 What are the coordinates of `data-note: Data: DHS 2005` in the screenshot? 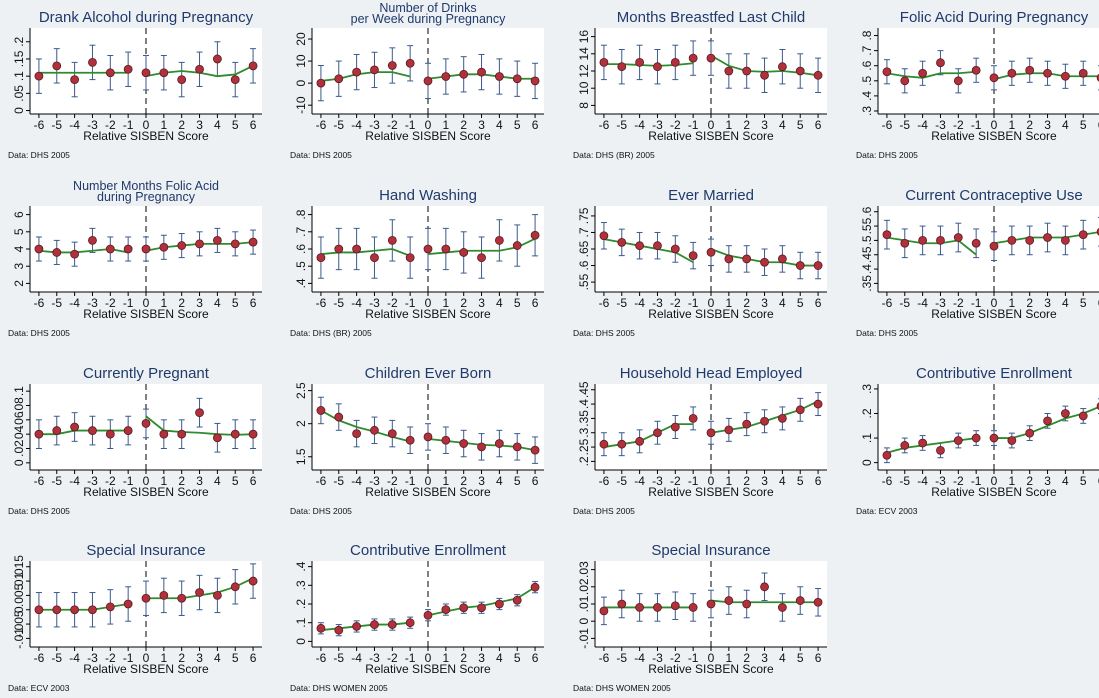 It's located at (887, 155).